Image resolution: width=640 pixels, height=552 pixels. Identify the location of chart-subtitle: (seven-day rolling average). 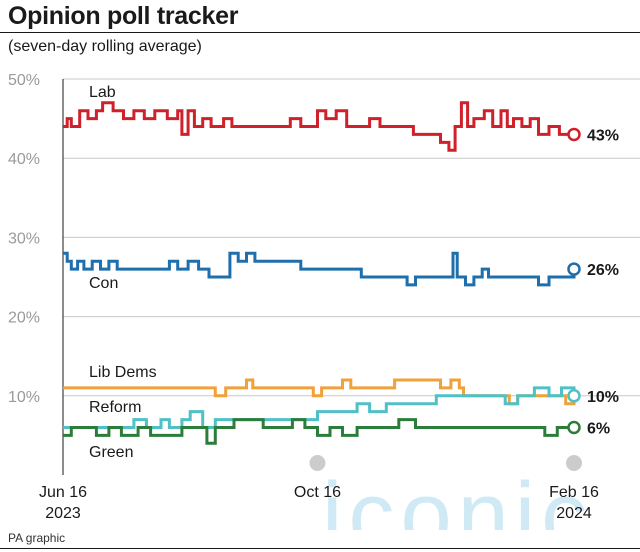
(105, 46).